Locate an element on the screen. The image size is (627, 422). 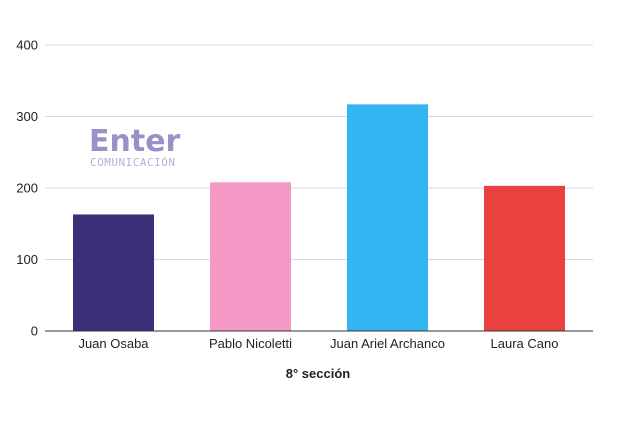
y-tick-label: 300 is located at coordinates (27, 116).